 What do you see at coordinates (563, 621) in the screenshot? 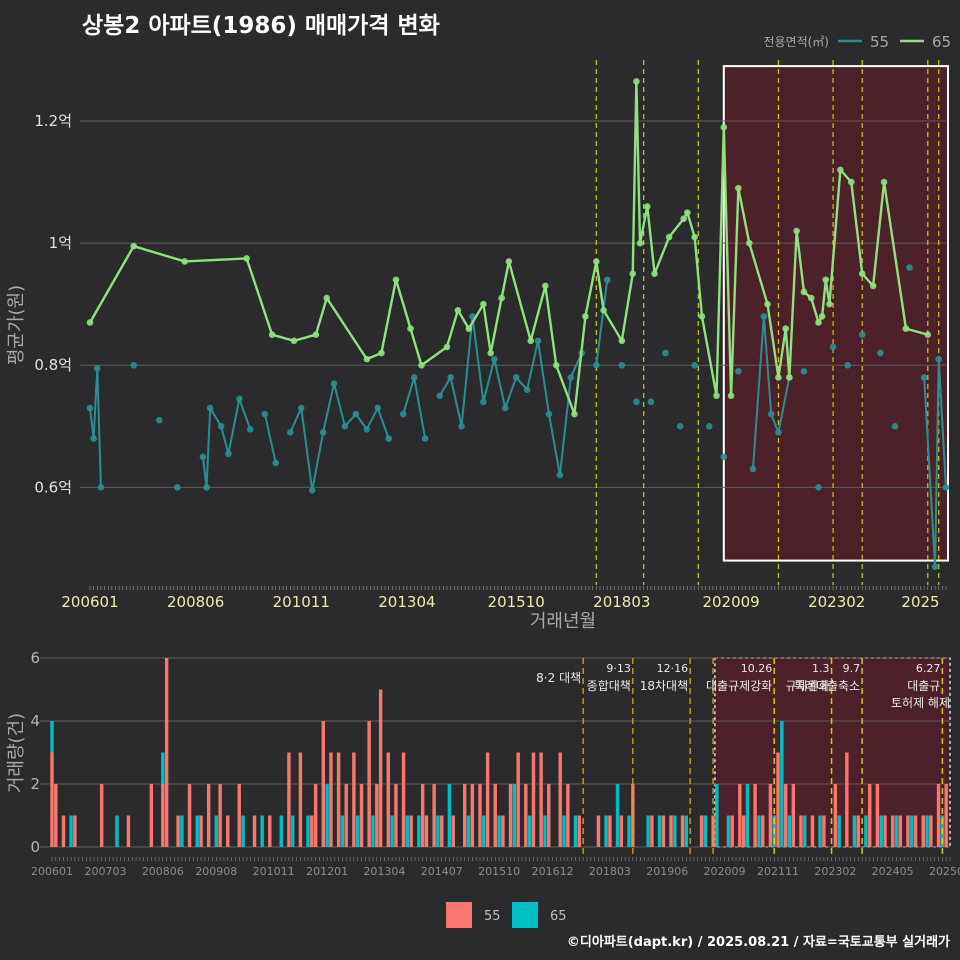
I see `x-axis-label: 거래년월` at bounding box center [563, 621].